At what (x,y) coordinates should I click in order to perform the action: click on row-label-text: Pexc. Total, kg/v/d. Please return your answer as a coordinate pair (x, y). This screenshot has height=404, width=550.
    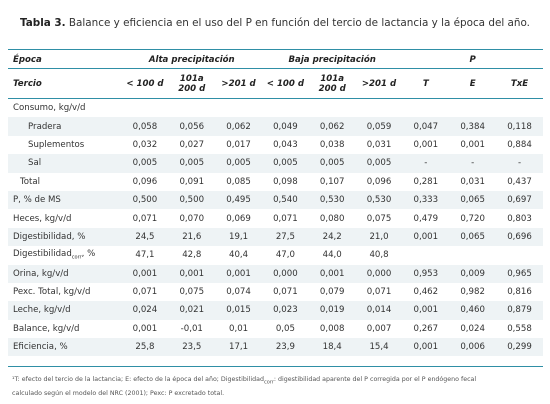
    Looking at the image, I should click on (52, 292).